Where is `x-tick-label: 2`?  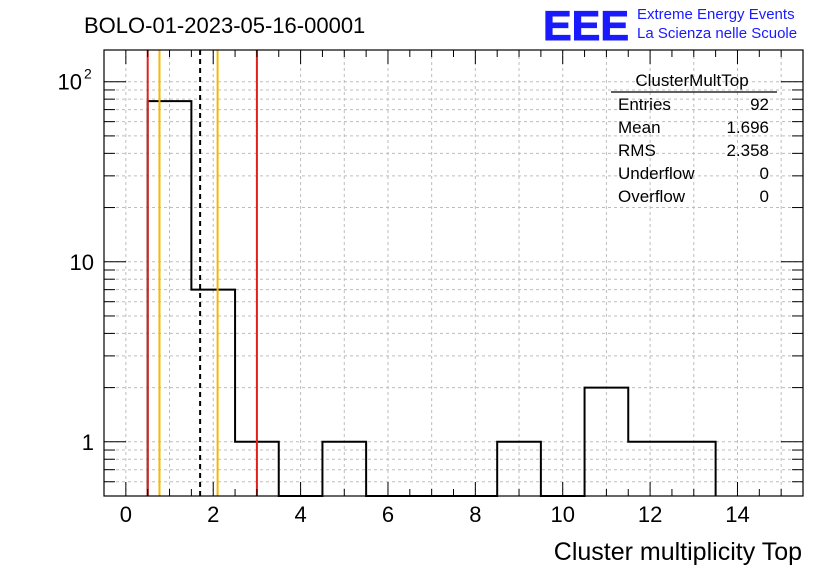 x-tick-label: 2 is located at coordinates (213, 514).